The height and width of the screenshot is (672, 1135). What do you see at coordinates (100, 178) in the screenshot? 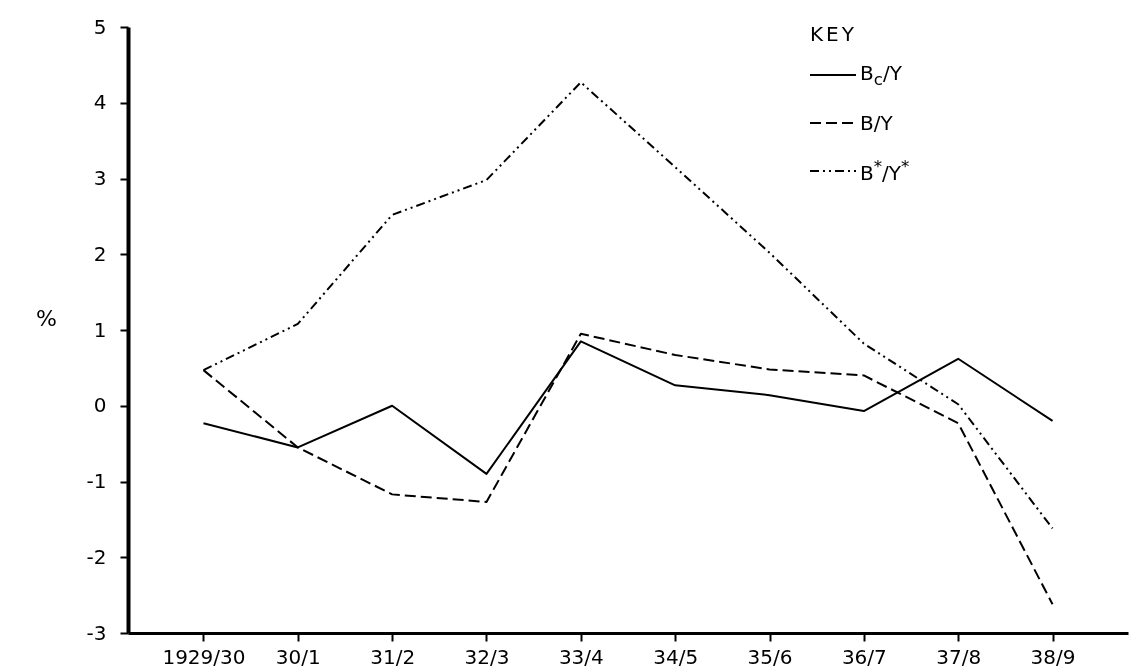
I see `y-tick-label: 3` at bounding box center [100, 178].